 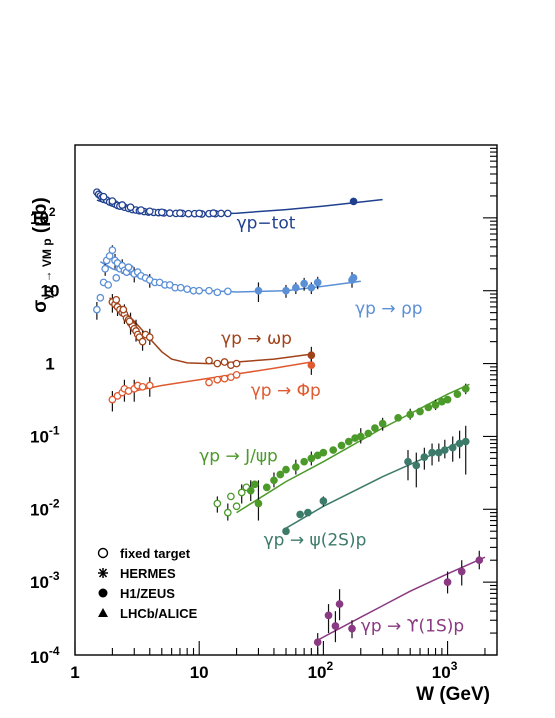 I want to click on y-tick-label-exp: 2, so click(x=52, y=212).